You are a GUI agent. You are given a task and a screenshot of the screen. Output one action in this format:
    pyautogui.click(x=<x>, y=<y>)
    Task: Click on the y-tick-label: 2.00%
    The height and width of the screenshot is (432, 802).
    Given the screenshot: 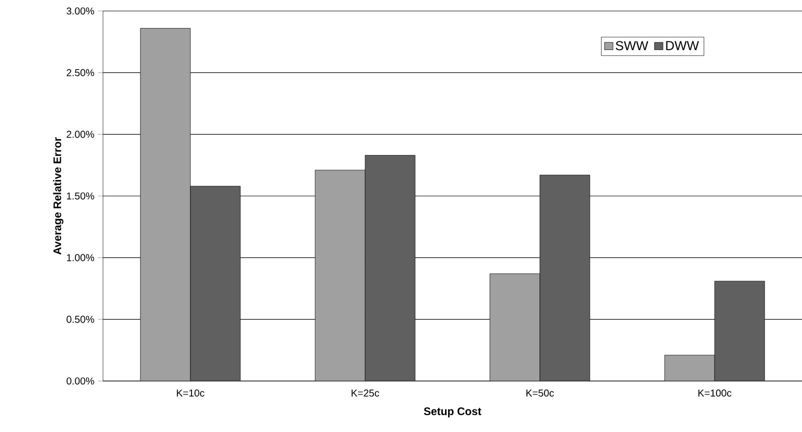 What is the action you would take?
    pyautogui.click(x=80, y=134)
    